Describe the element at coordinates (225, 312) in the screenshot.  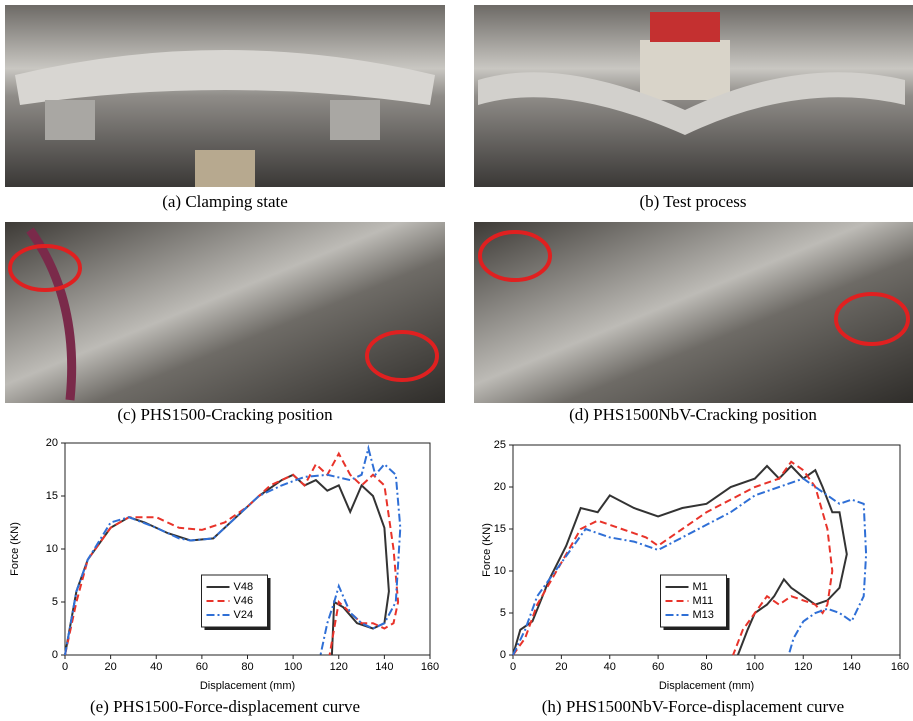
I see `photo-c` at that location.